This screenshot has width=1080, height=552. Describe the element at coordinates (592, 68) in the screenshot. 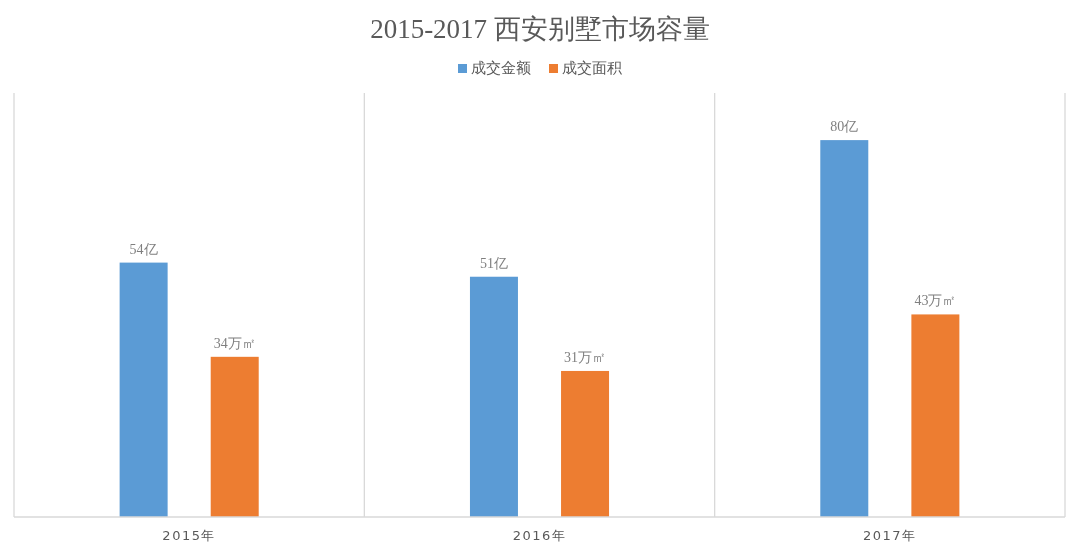

I see `legend-label: 成交面积` at that location.